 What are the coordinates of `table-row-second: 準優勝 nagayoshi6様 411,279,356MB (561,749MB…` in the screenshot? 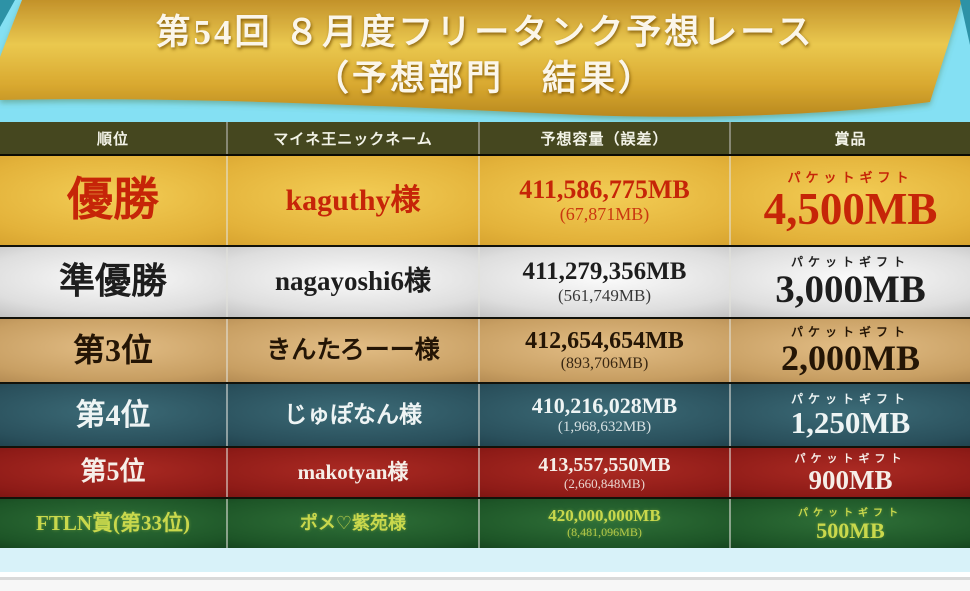 It's located at (485, 281).